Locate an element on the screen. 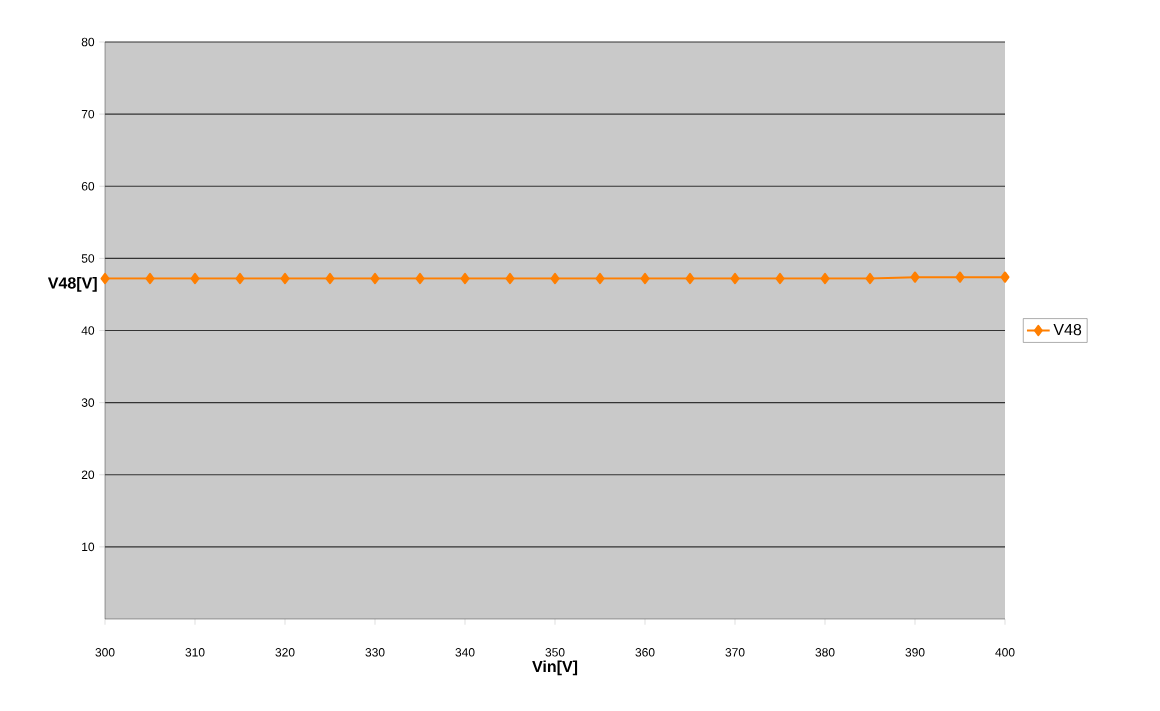 The width and height of the screenshot is (1160, 711). x-tick-label: 390 is located at coordinates (915, 652).